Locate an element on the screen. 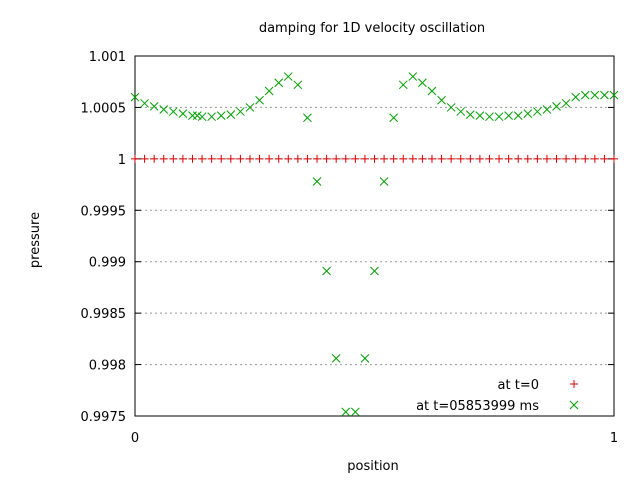 This screenshot has height=480, width=640. y-tick-label: 0.999 is located at coordinates (107, 263).